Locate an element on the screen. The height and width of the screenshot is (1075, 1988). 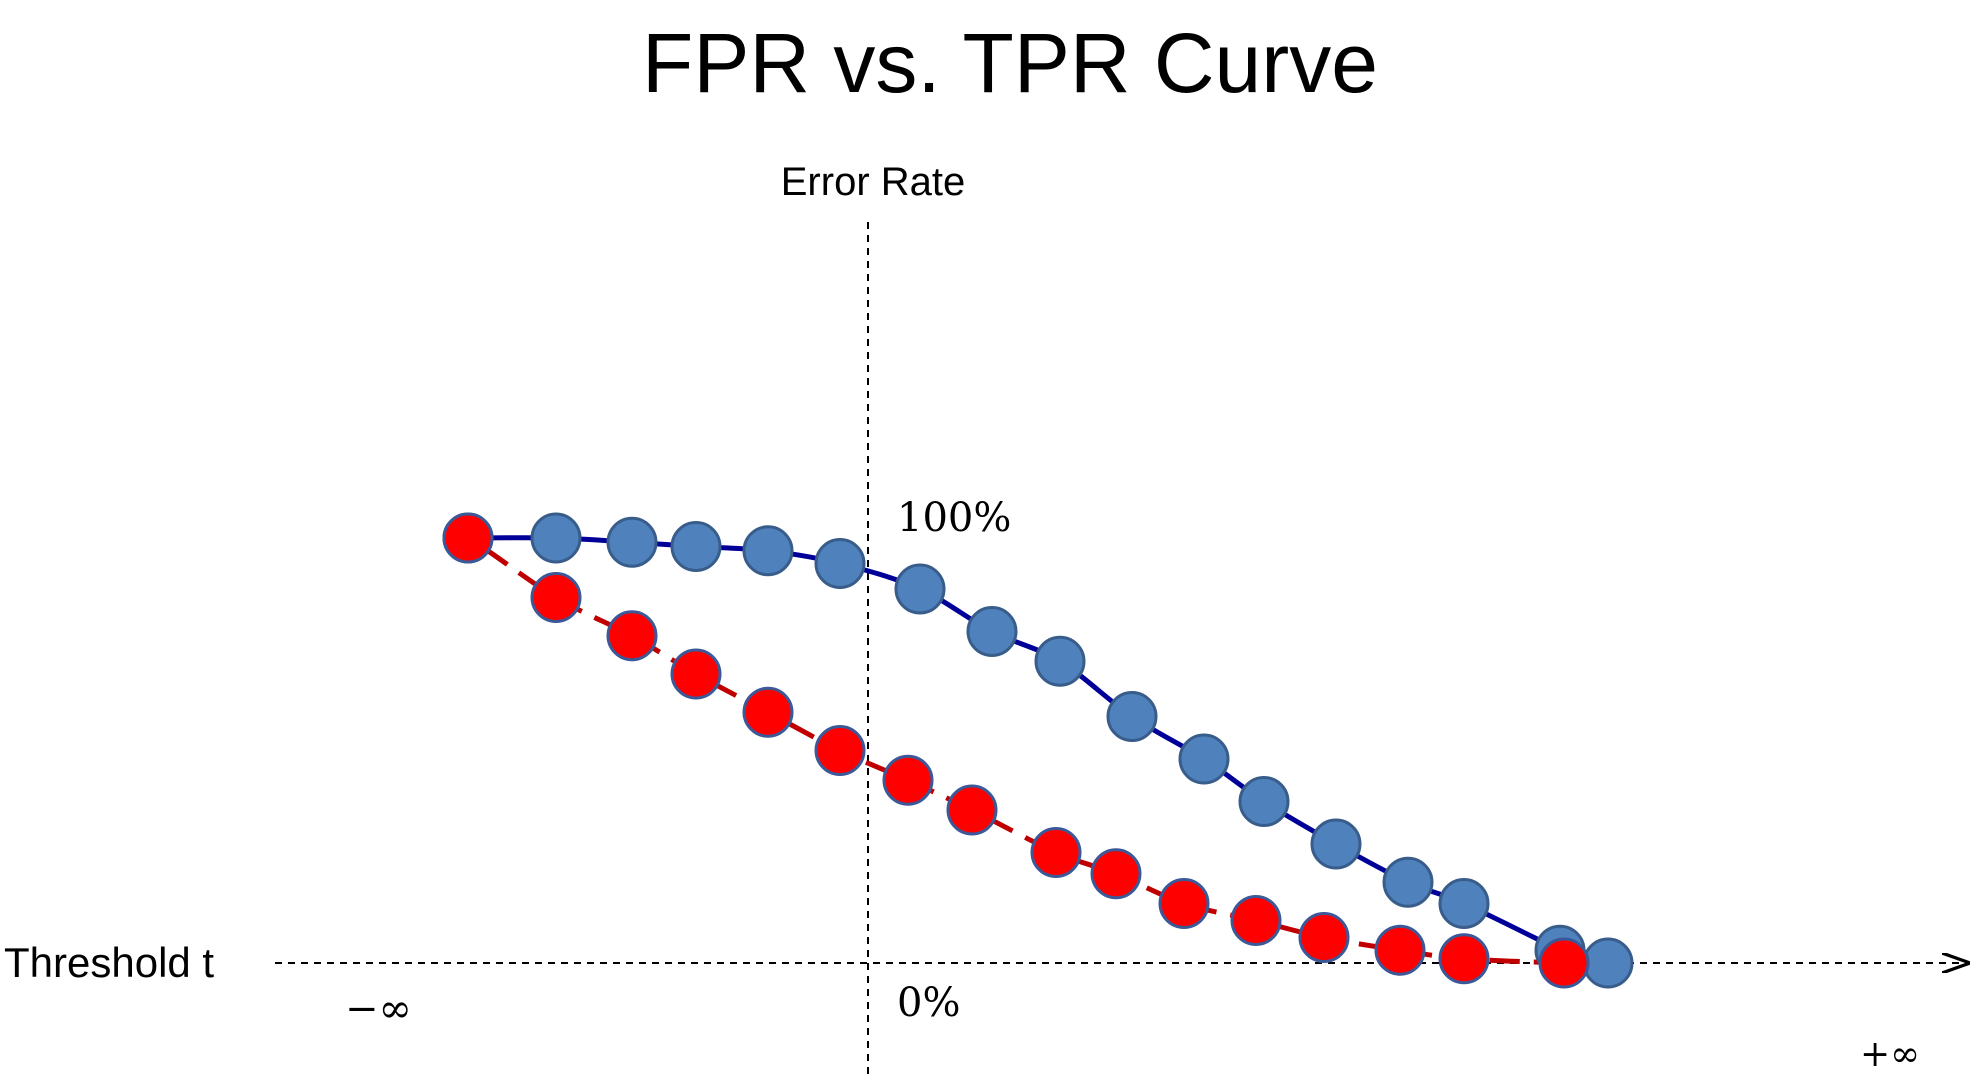
y-axis-label: Error Rate is located at coordinates (873, 182).